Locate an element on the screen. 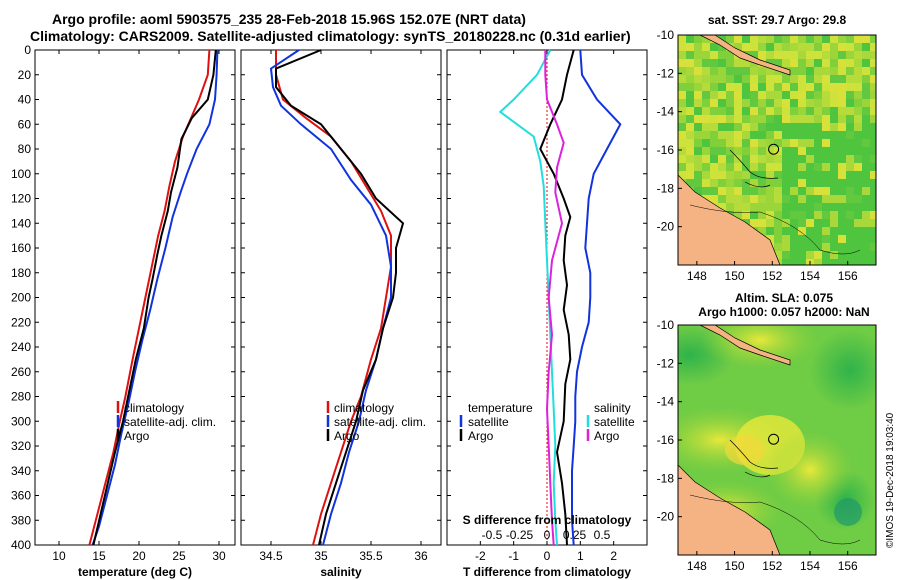 The image size is (900, 580). reef-outline is located at coordinates (754, 168).